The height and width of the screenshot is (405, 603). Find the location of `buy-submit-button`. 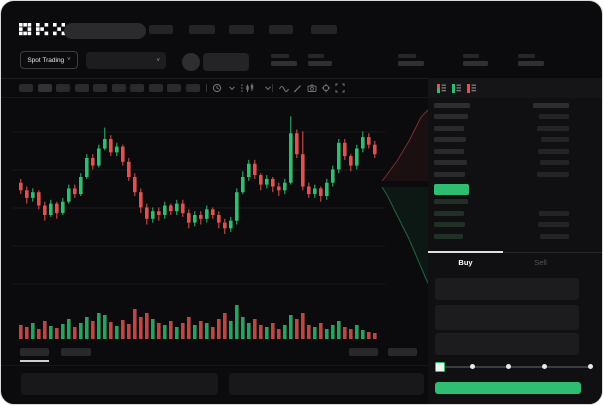

buy-submit-button is located at coordinates (508, 388).